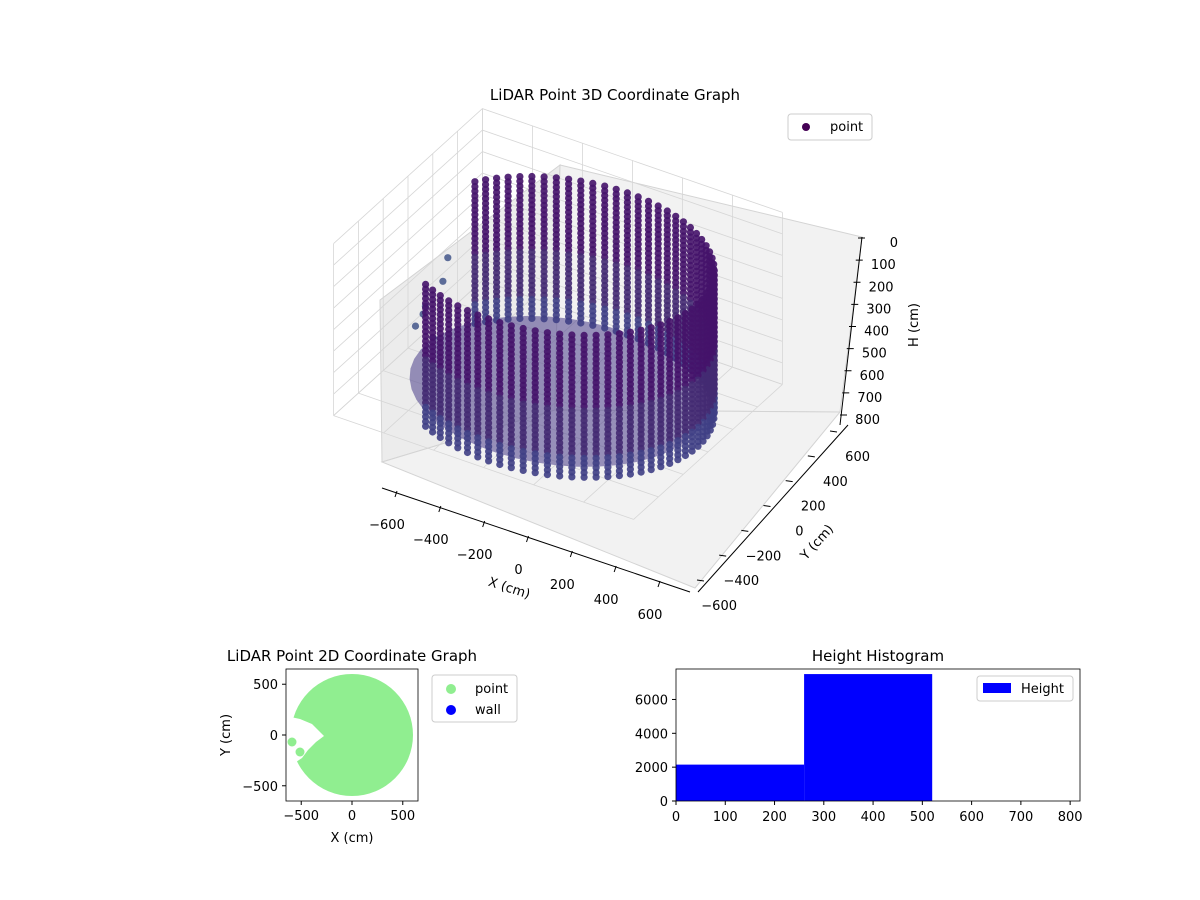 The image size is (1200, 900). Describe the element at coordinates (741, 581) in the screenshot. I see `chart3d-y-tick-label: −400` at that location.